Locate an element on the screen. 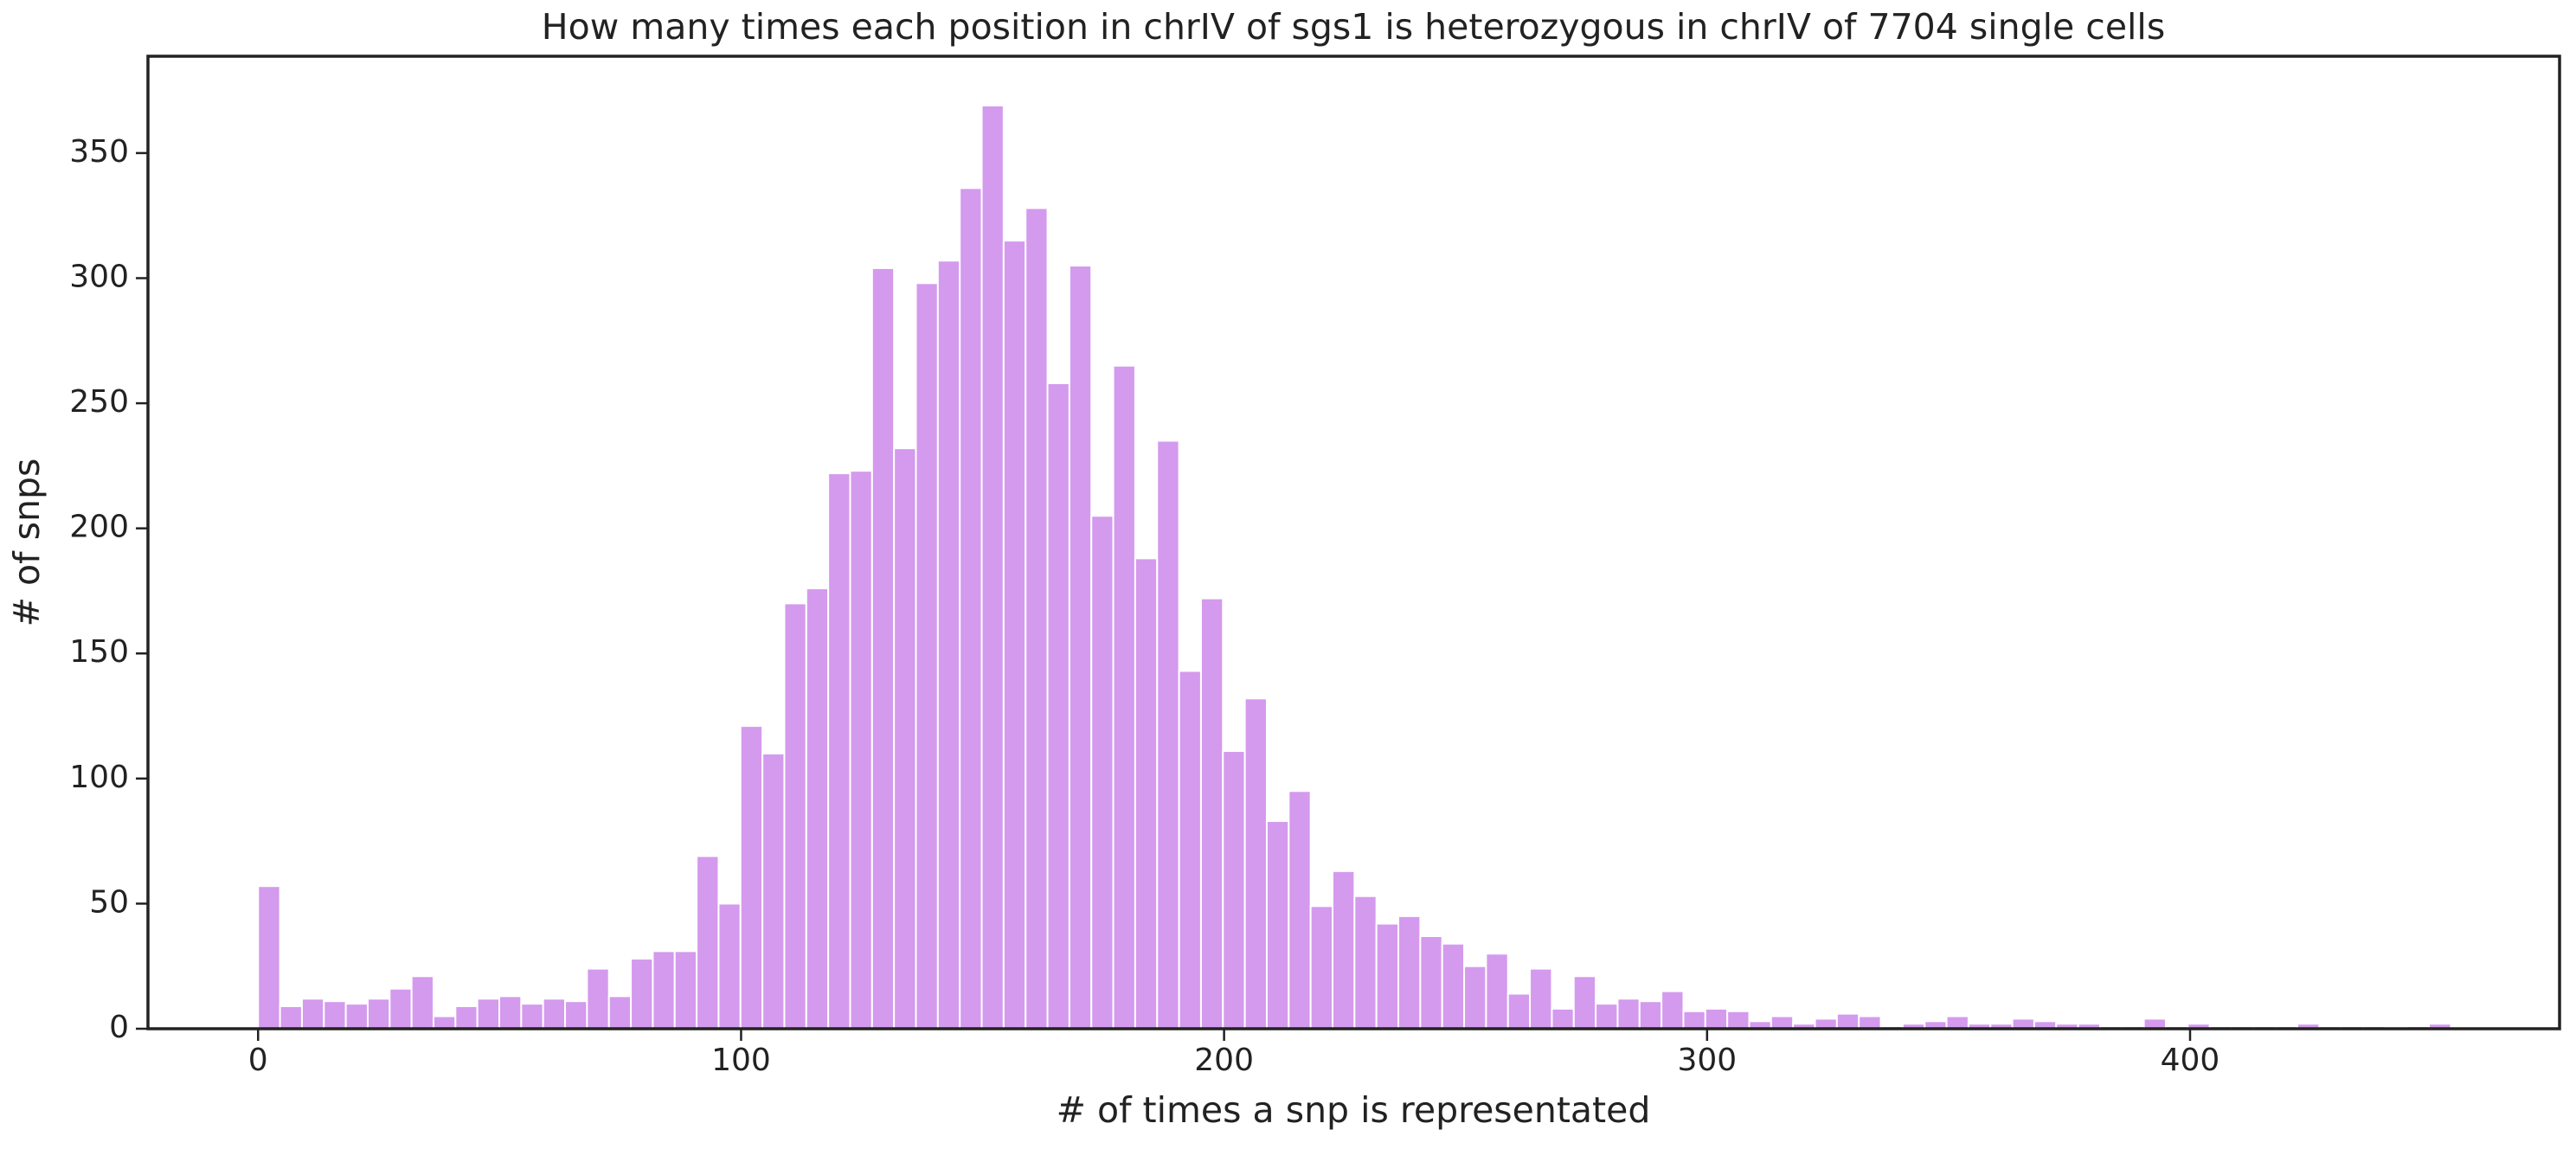 The height and width of the screenshot is (1149, 2576). y-tick-label: 100 is located at coordinates (99, 777).